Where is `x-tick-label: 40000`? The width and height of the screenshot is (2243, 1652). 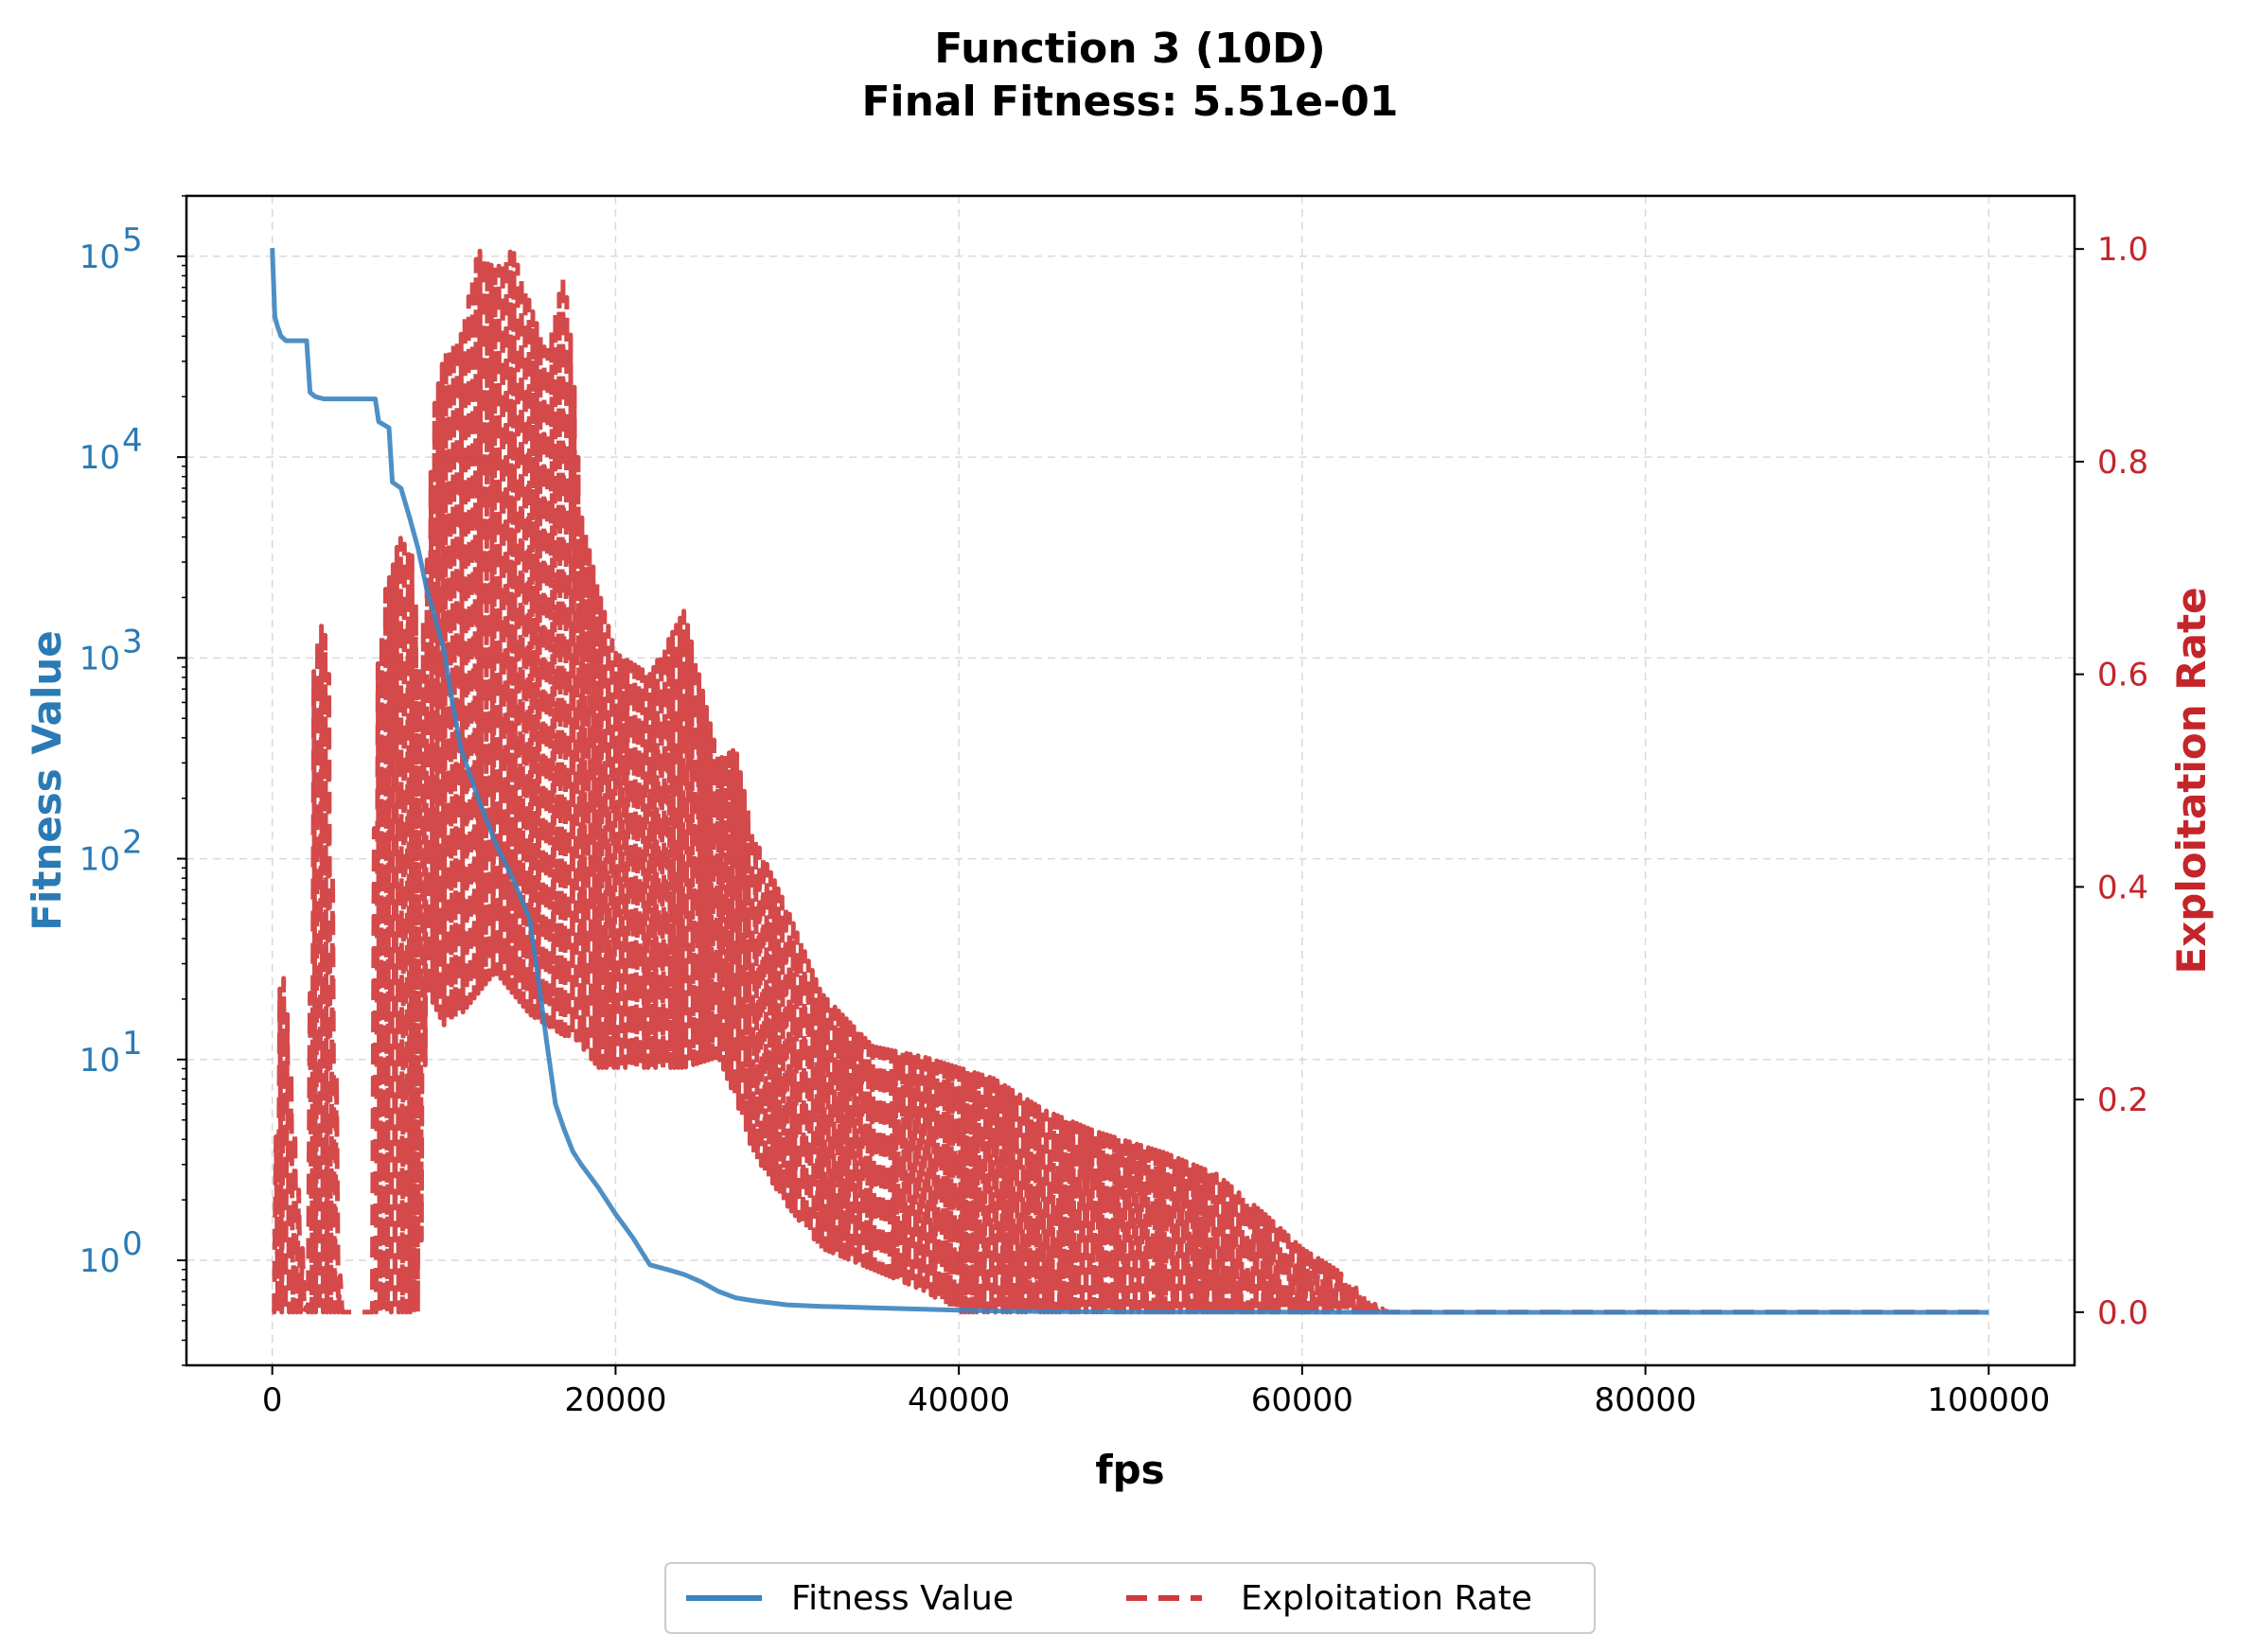 x-tick-label: 40000 is located at coordinates (959, 1400).